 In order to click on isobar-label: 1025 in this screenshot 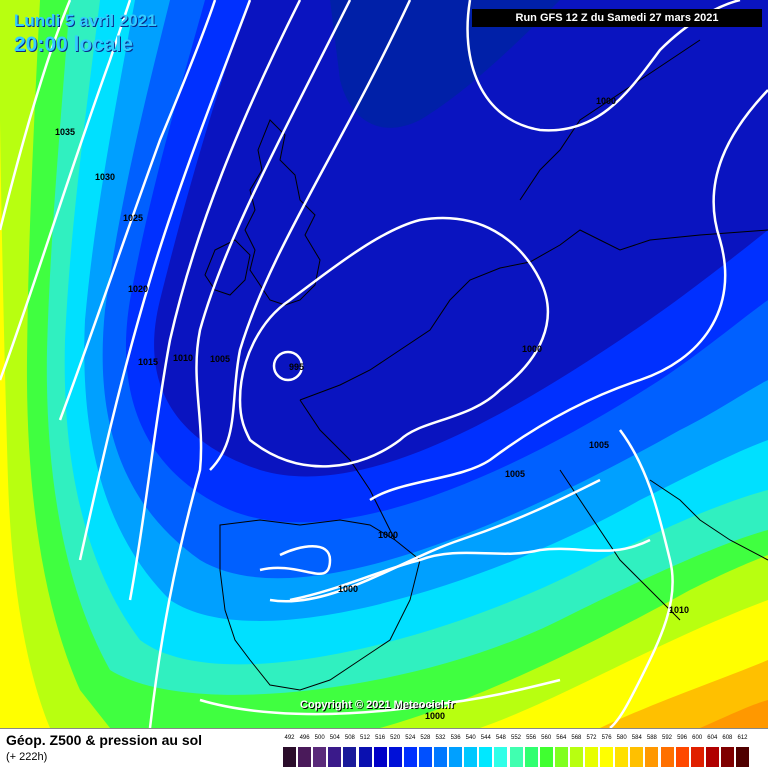, I will do `click(133, 218)`.